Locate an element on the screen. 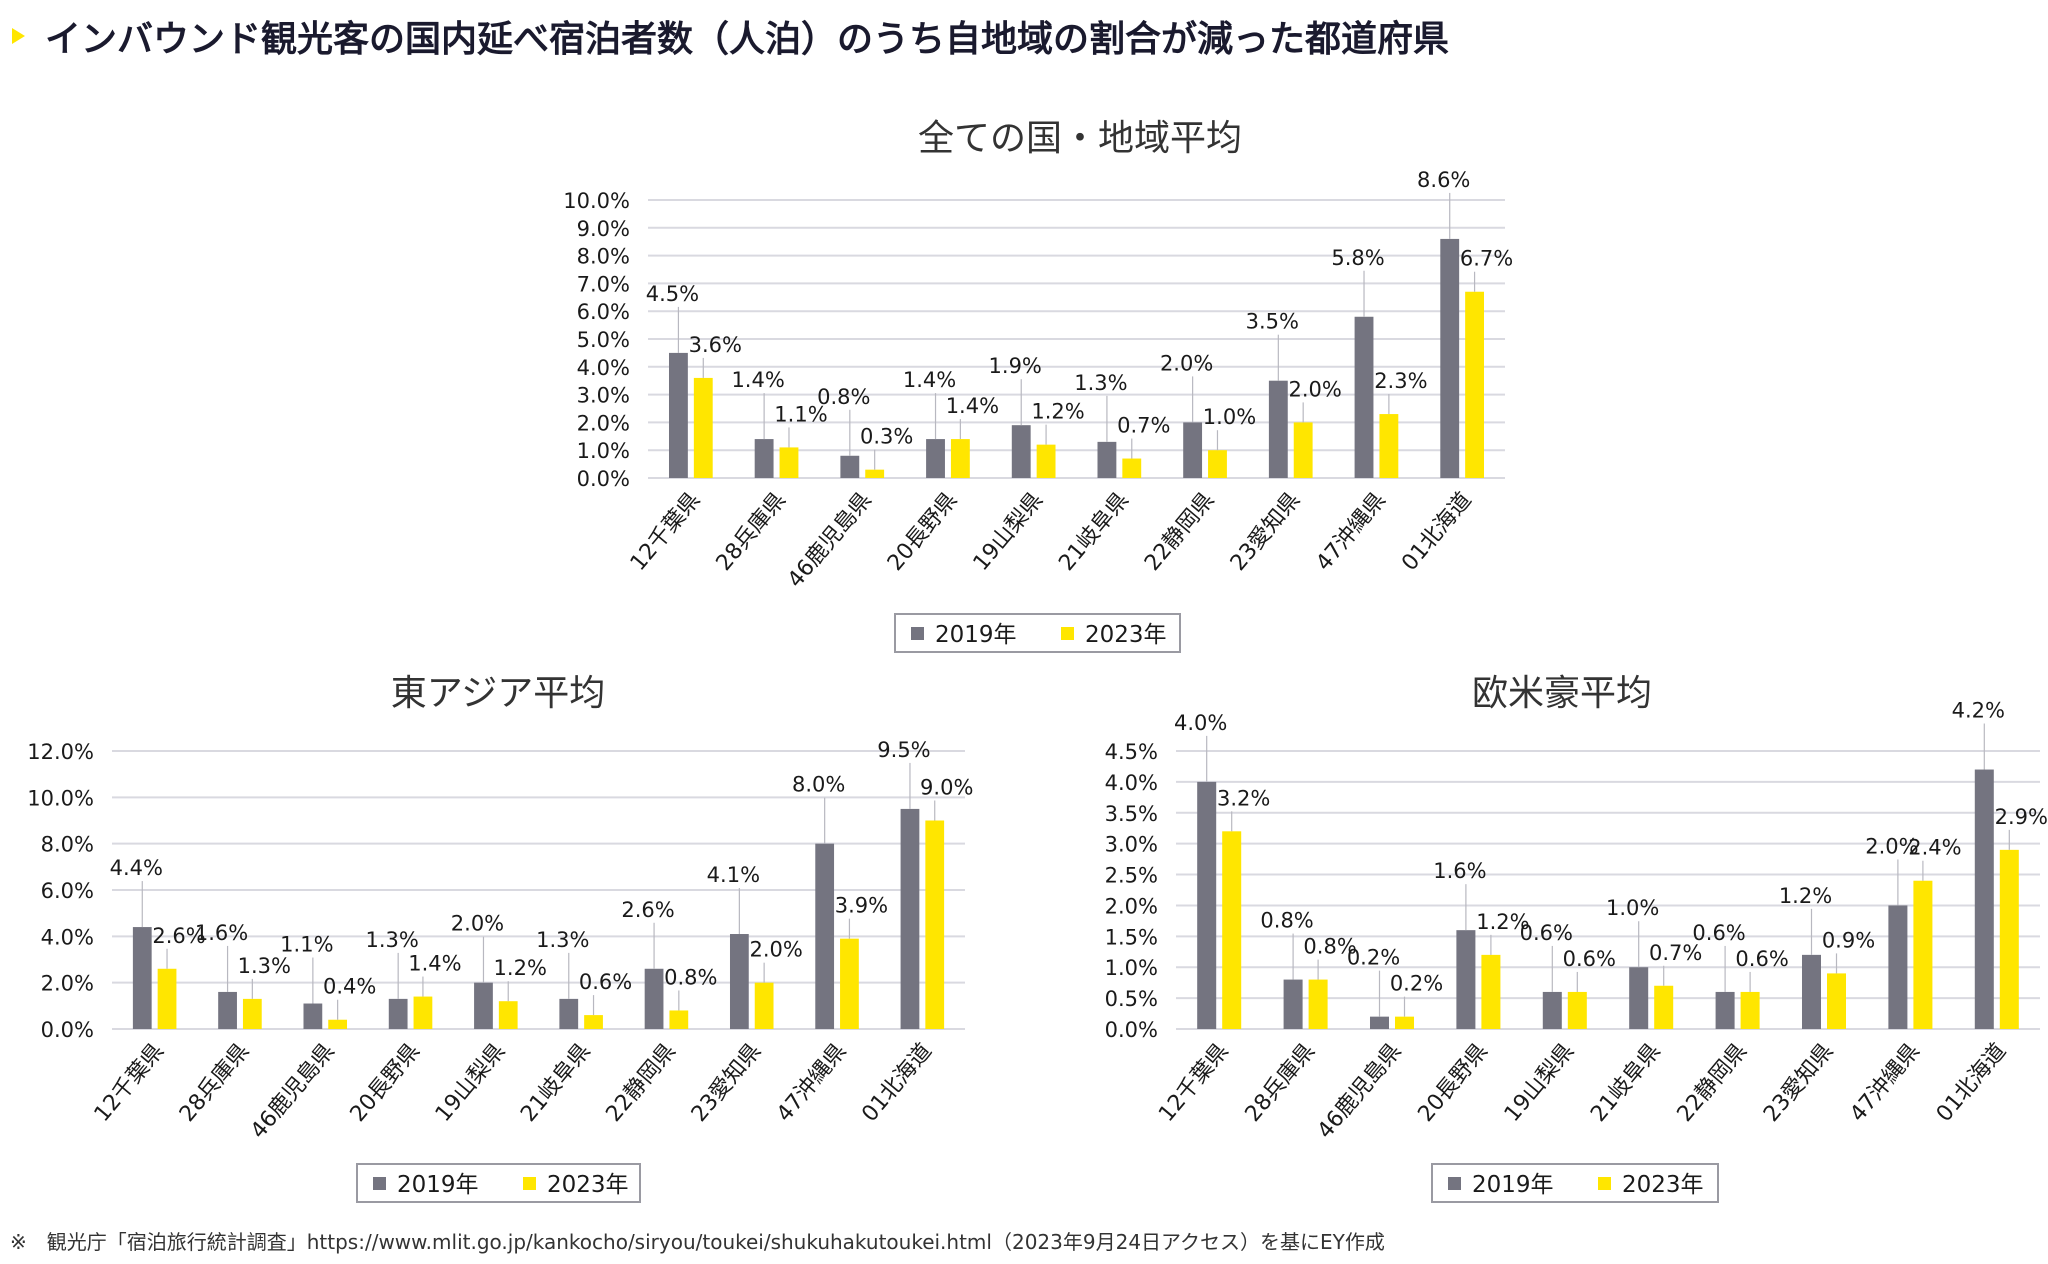 Image resolution: width=2048 pixels, height=1264 pixels. data-label: 1.6% is located at coordinates (221, 933).